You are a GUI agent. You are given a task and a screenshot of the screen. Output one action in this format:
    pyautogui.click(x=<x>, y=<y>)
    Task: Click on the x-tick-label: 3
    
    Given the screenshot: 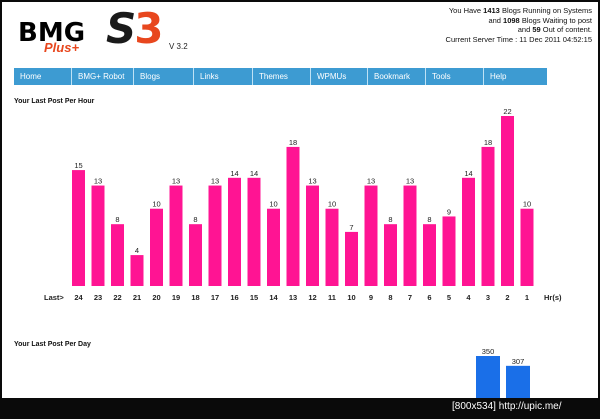 What is the action you would take?
    pyautogui.click(x=488, y=297)
    